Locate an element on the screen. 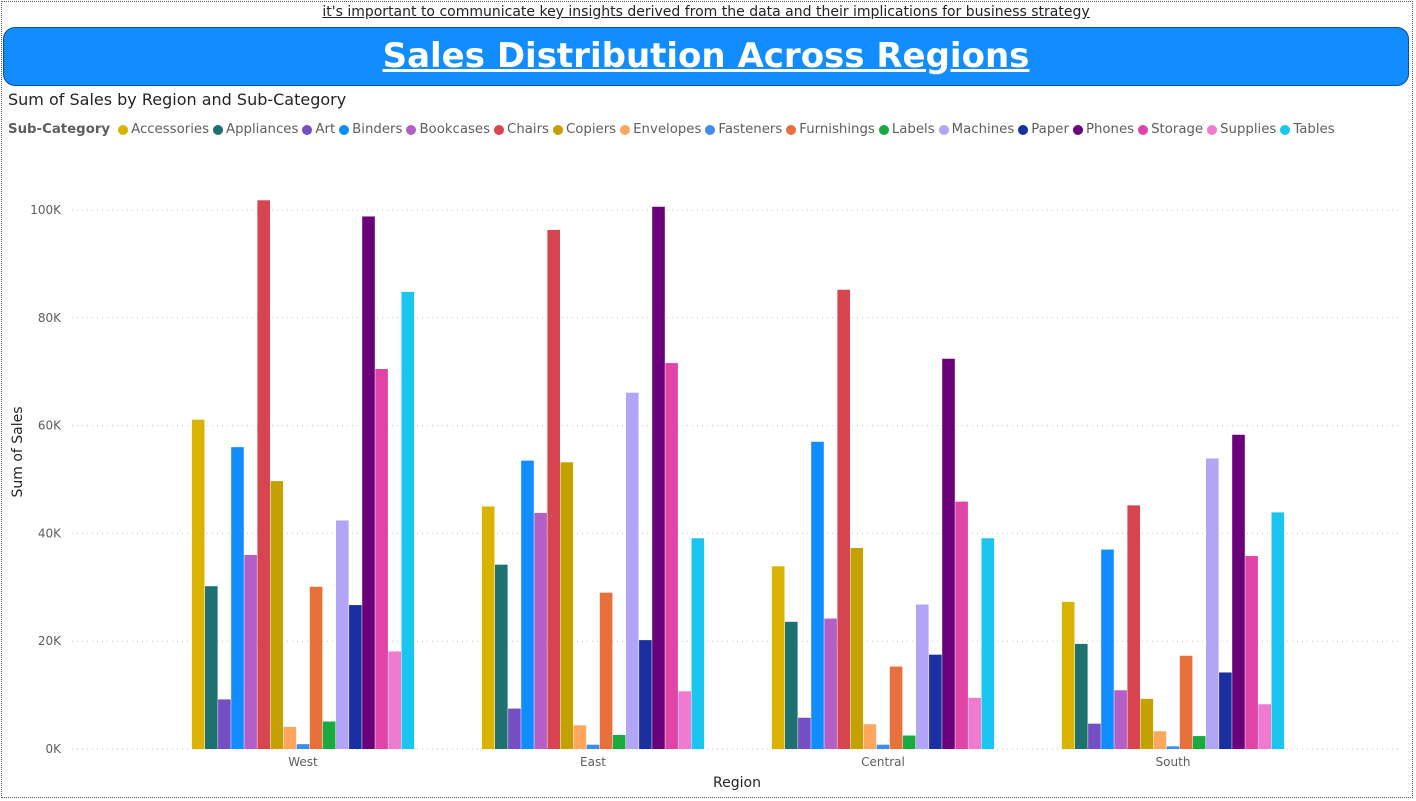 This screenshot has width=1416, height=801. y-tick-label: 0K is located at coordinates (53, 749).